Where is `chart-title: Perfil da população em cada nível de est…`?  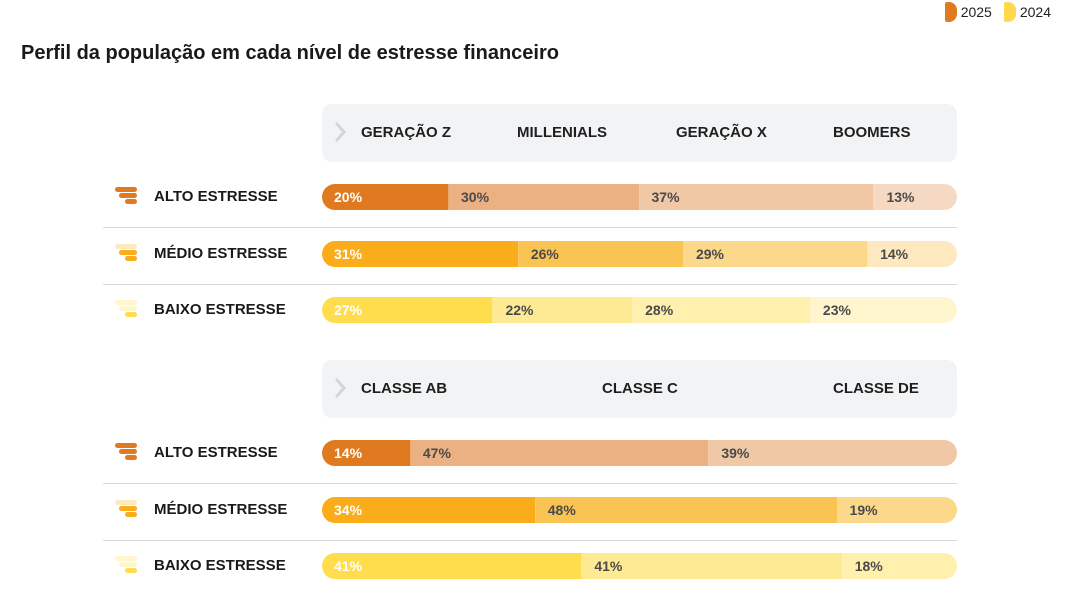
chart-title: Perfil da população em cada nível de est… is located at coordinates (290, 53).